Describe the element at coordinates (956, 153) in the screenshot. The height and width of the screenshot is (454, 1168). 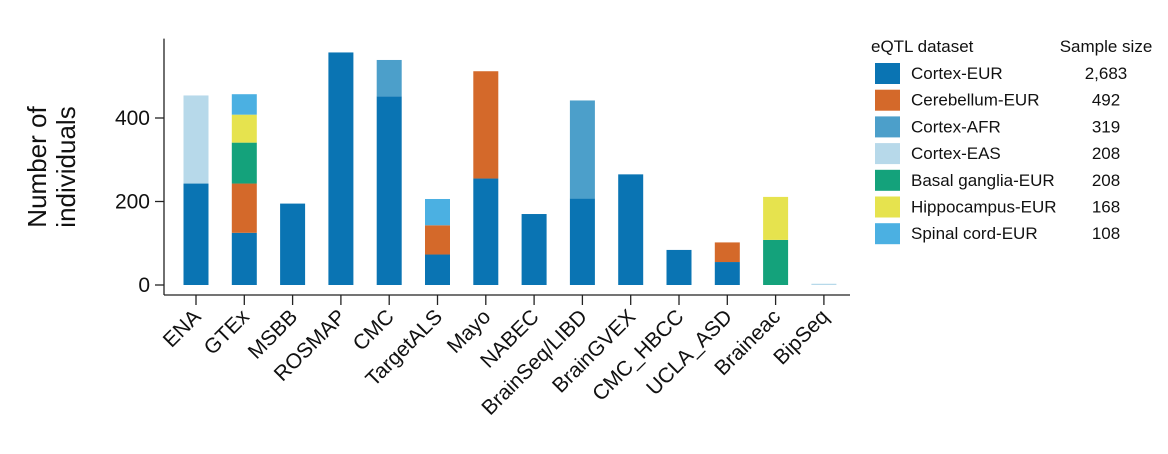
I see `legend-label: Cortex-EAS` at that location.